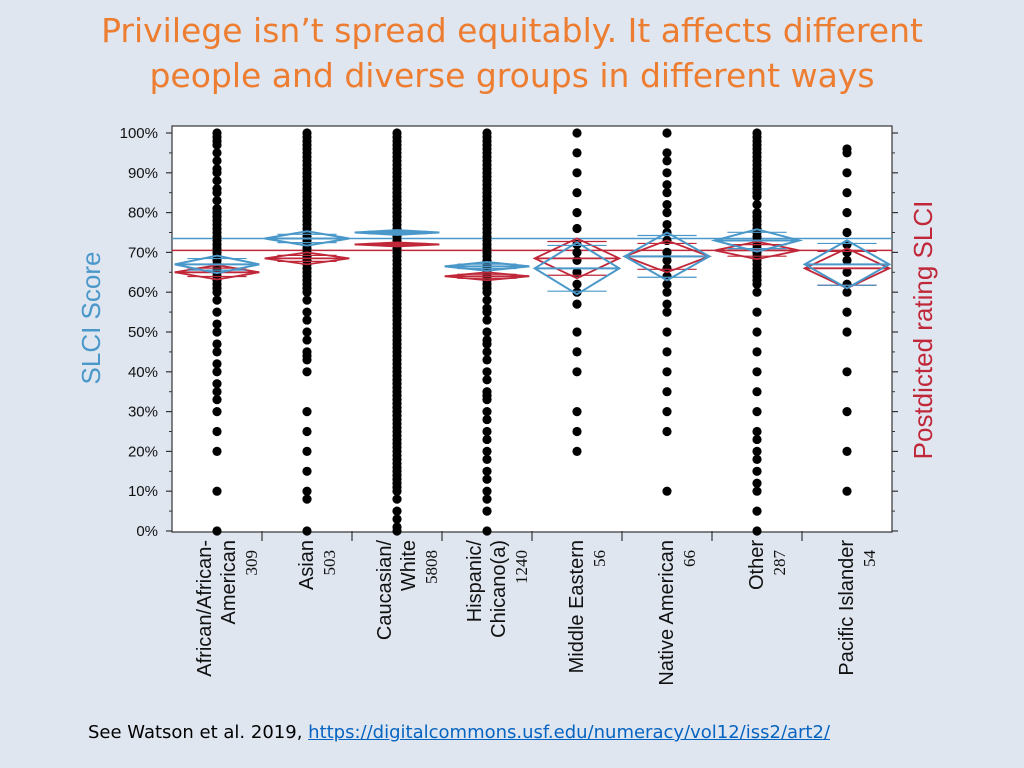 The height and width of the screenshot is (768, 1024). What do you see at coordinates (532, 536) in the screenshot?
I see `group-separators` at bounding box center [532, 536].